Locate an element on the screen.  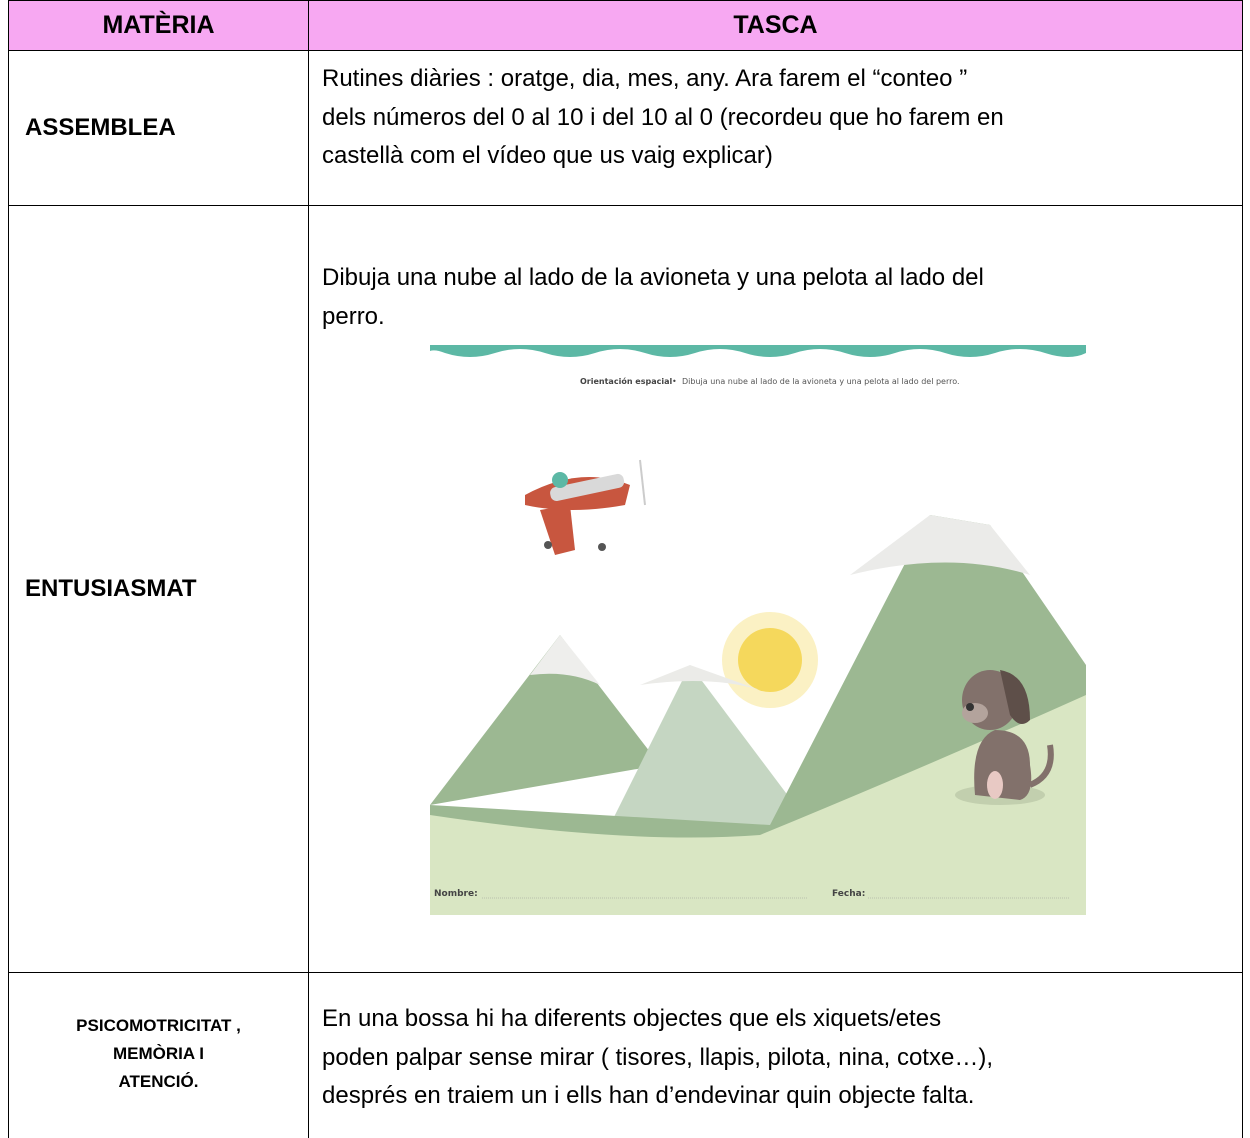
subject-line: MEMÒRIA I is located at coordinates (158, 1053).